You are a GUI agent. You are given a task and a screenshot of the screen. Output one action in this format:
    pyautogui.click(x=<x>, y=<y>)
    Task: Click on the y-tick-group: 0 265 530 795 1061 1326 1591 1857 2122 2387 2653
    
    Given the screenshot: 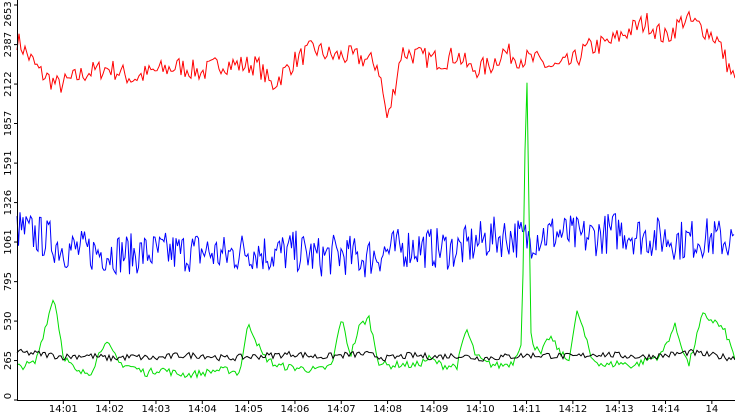 What is the action you would take?
    pyautogui.click(x=10, y=201)
    